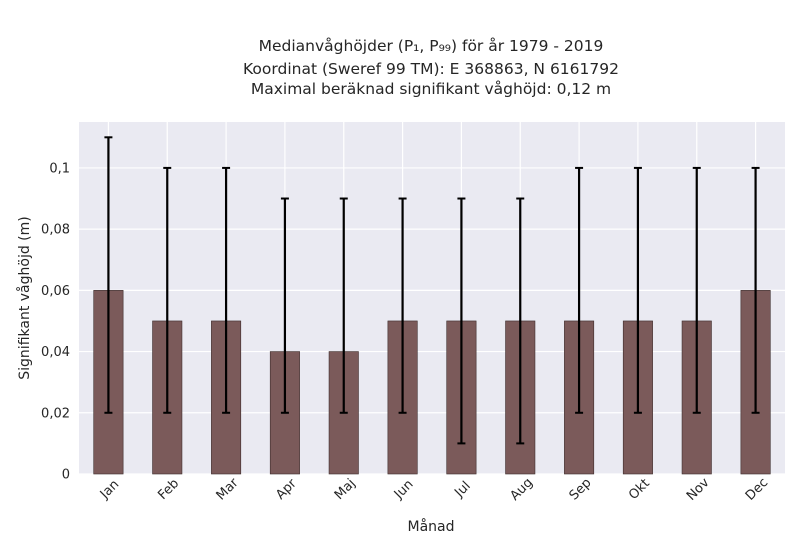 Image resolution: width=800 pixels, height=550 pixels. Describe the element at coordinates (55, 321) in the screenshot. I see `y-axis-ticks: 0 0,02 0,04 0,06 0,08 0,1` at that location.